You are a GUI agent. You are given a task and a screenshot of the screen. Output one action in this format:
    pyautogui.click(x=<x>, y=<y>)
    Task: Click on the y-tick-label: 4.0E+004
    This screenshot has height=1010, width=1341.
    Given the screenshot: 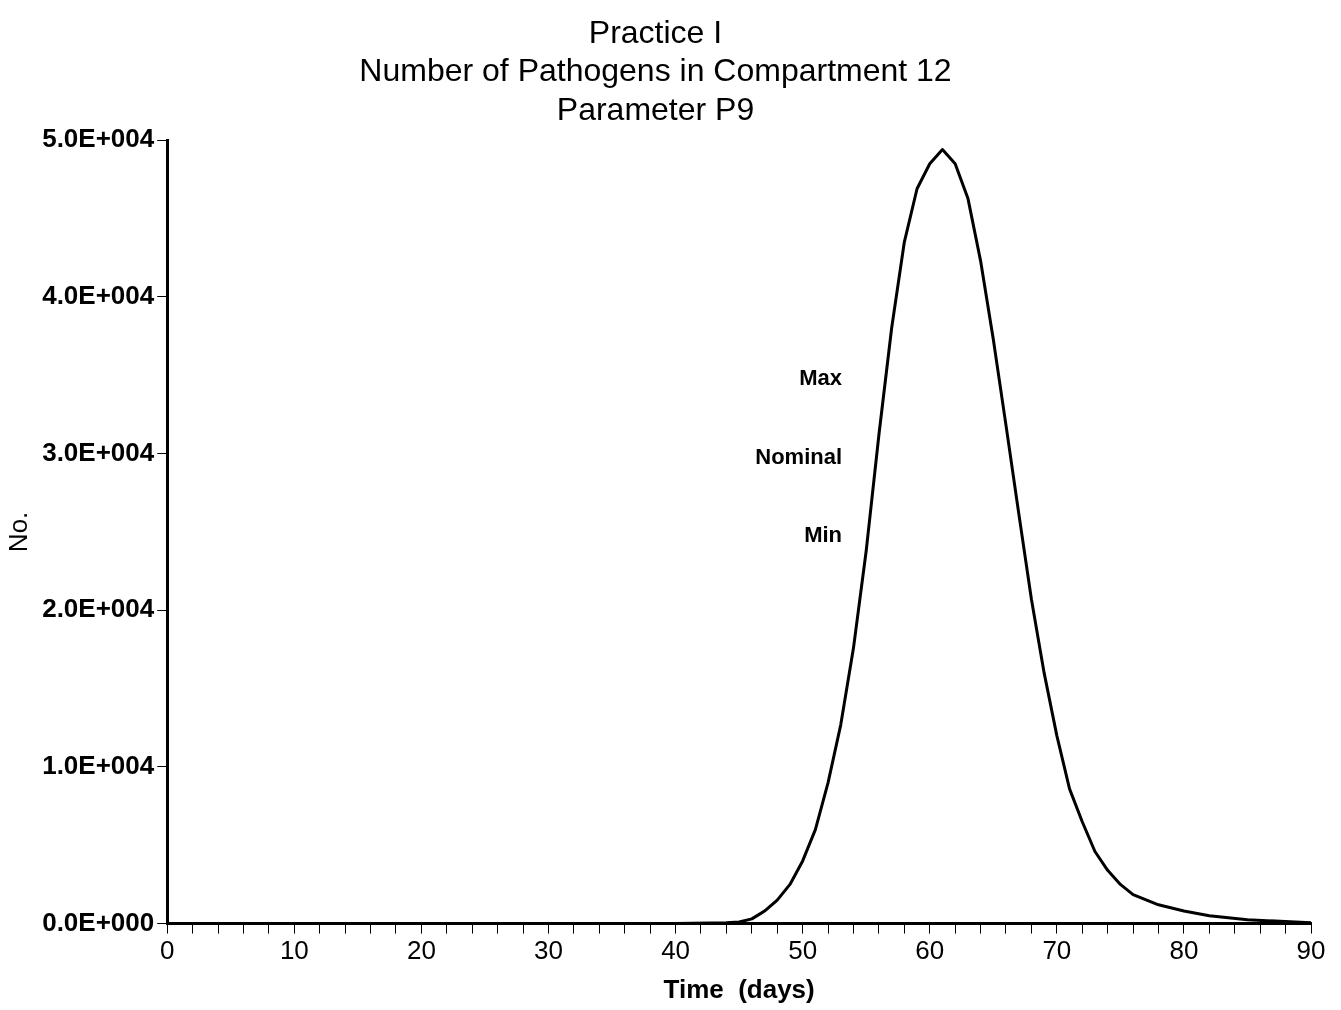 What is the action you would take?
    pyautogui.click(x=98, y=295)
    